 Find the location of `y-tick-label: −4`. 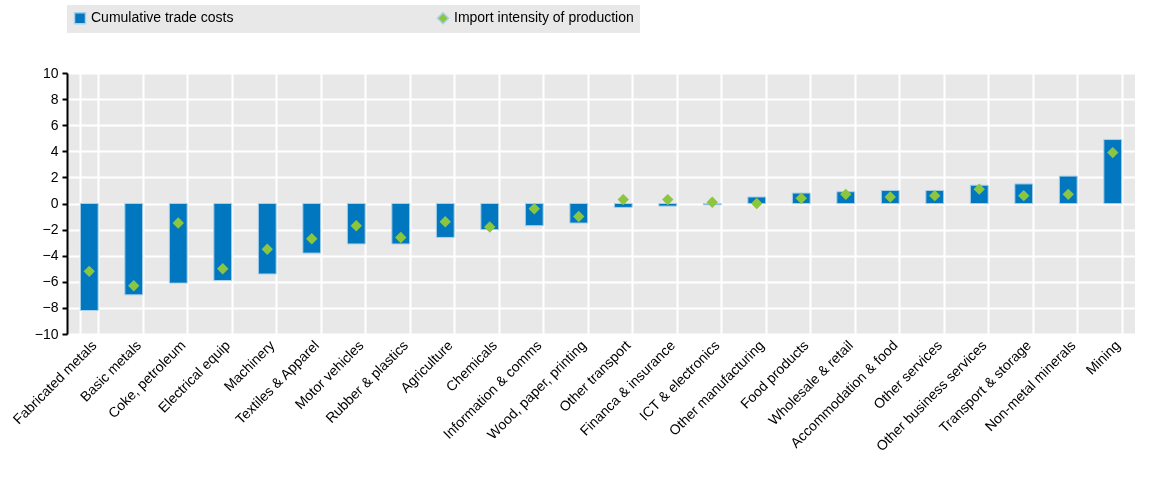

y-tick-label: −4 is located at coordinates (50, 255).